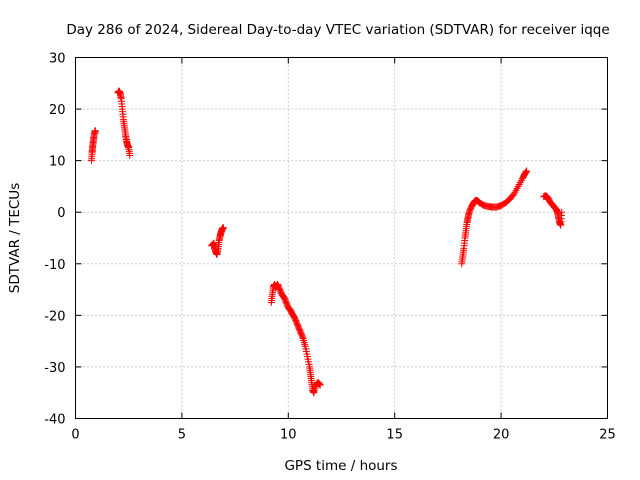 This screenshot has width=640, height=480. What do you see at coordinates (54, 420) in the screenshot?
I see `y-tick-label: -40` at bounding box center [54, 420].